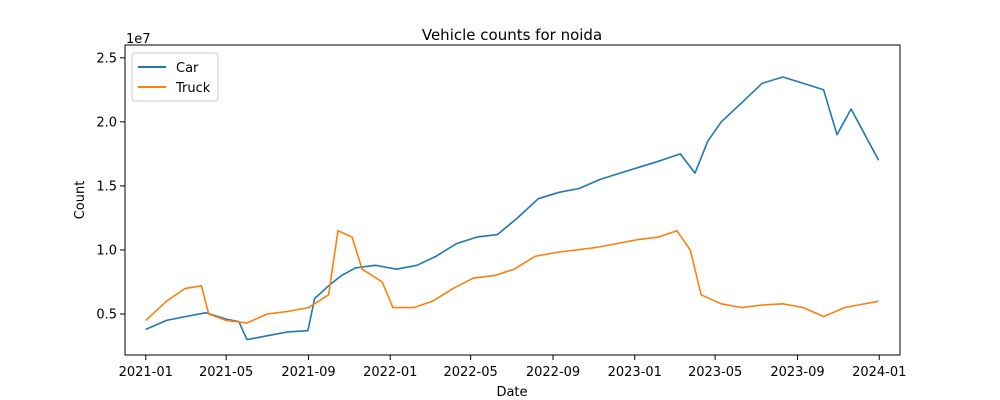 Image resolution: width=1000 pixels, height=400 pixels. I want to click on chart-title: Vehicle counts for noida, so click(512, 35).